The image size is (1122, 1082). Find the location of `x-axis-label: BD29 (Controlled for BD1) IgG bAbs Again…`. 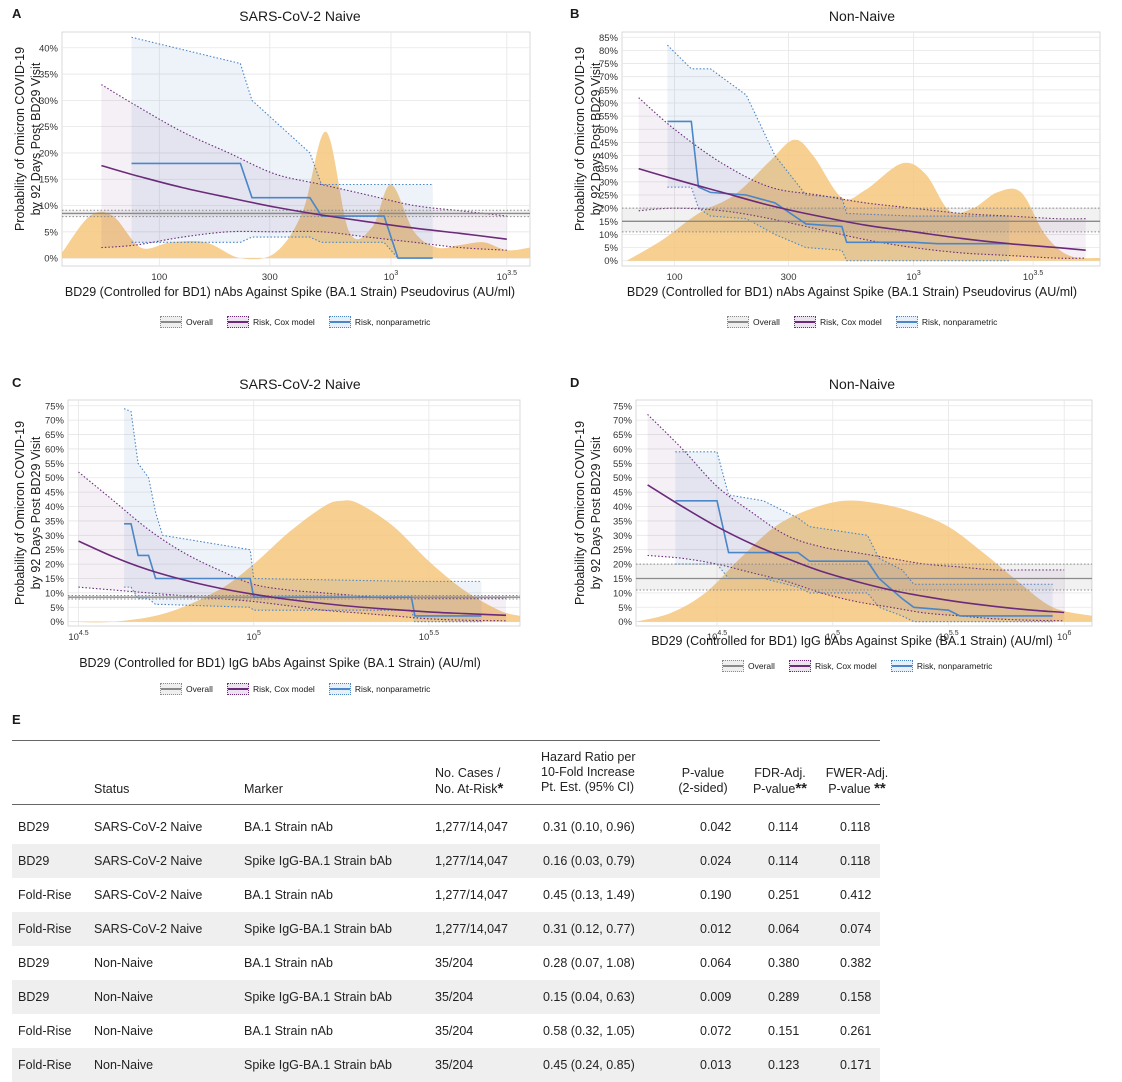

x-axis-label: BD29 (Controlled for BD1) IgG bAbs Again… is located at coordinates (280, 663).